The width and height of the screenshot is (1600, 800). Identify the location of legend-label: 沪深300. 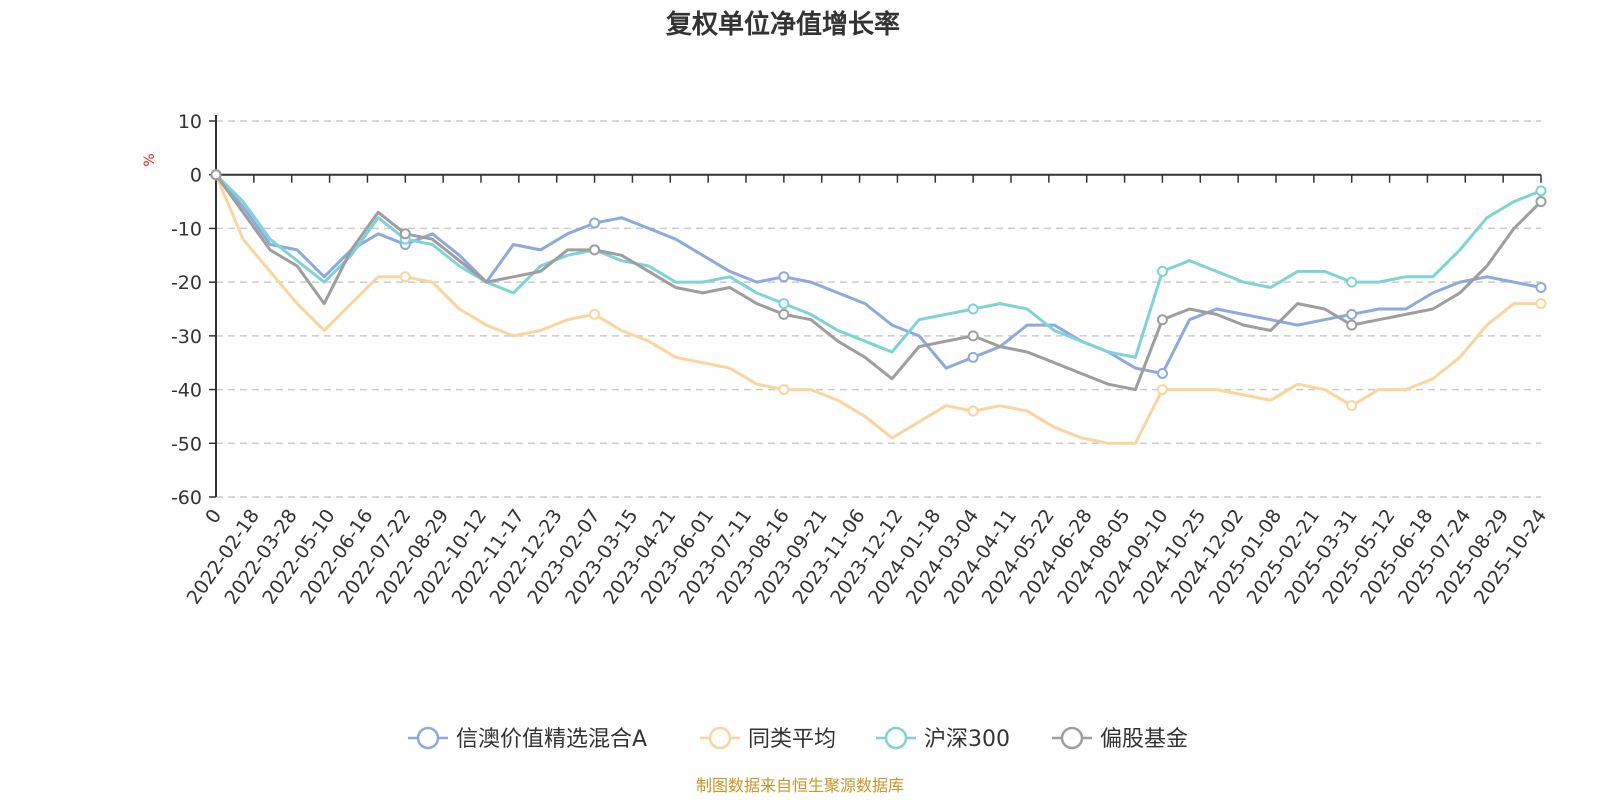
(967, 739).